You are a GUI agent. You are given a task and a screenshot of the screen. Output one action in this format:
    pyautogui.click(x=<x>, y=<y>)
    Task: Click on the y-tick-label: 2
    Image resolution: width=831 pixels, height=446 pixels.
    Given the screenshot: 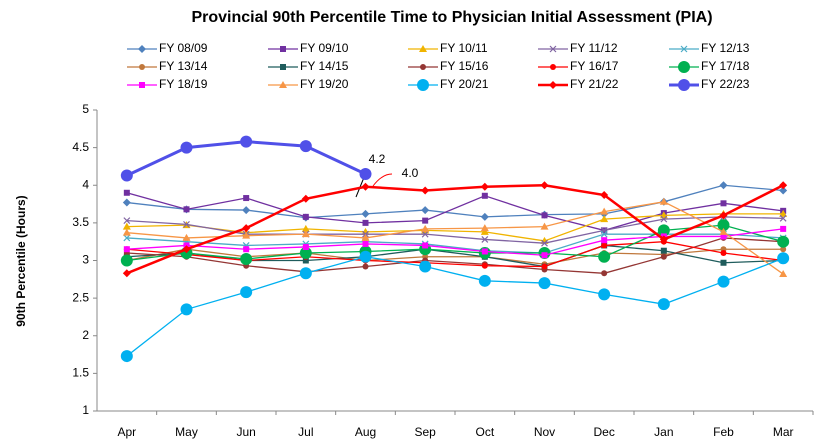 What is the action you would take?
    pyautogui.click(x=85, y=335)
    